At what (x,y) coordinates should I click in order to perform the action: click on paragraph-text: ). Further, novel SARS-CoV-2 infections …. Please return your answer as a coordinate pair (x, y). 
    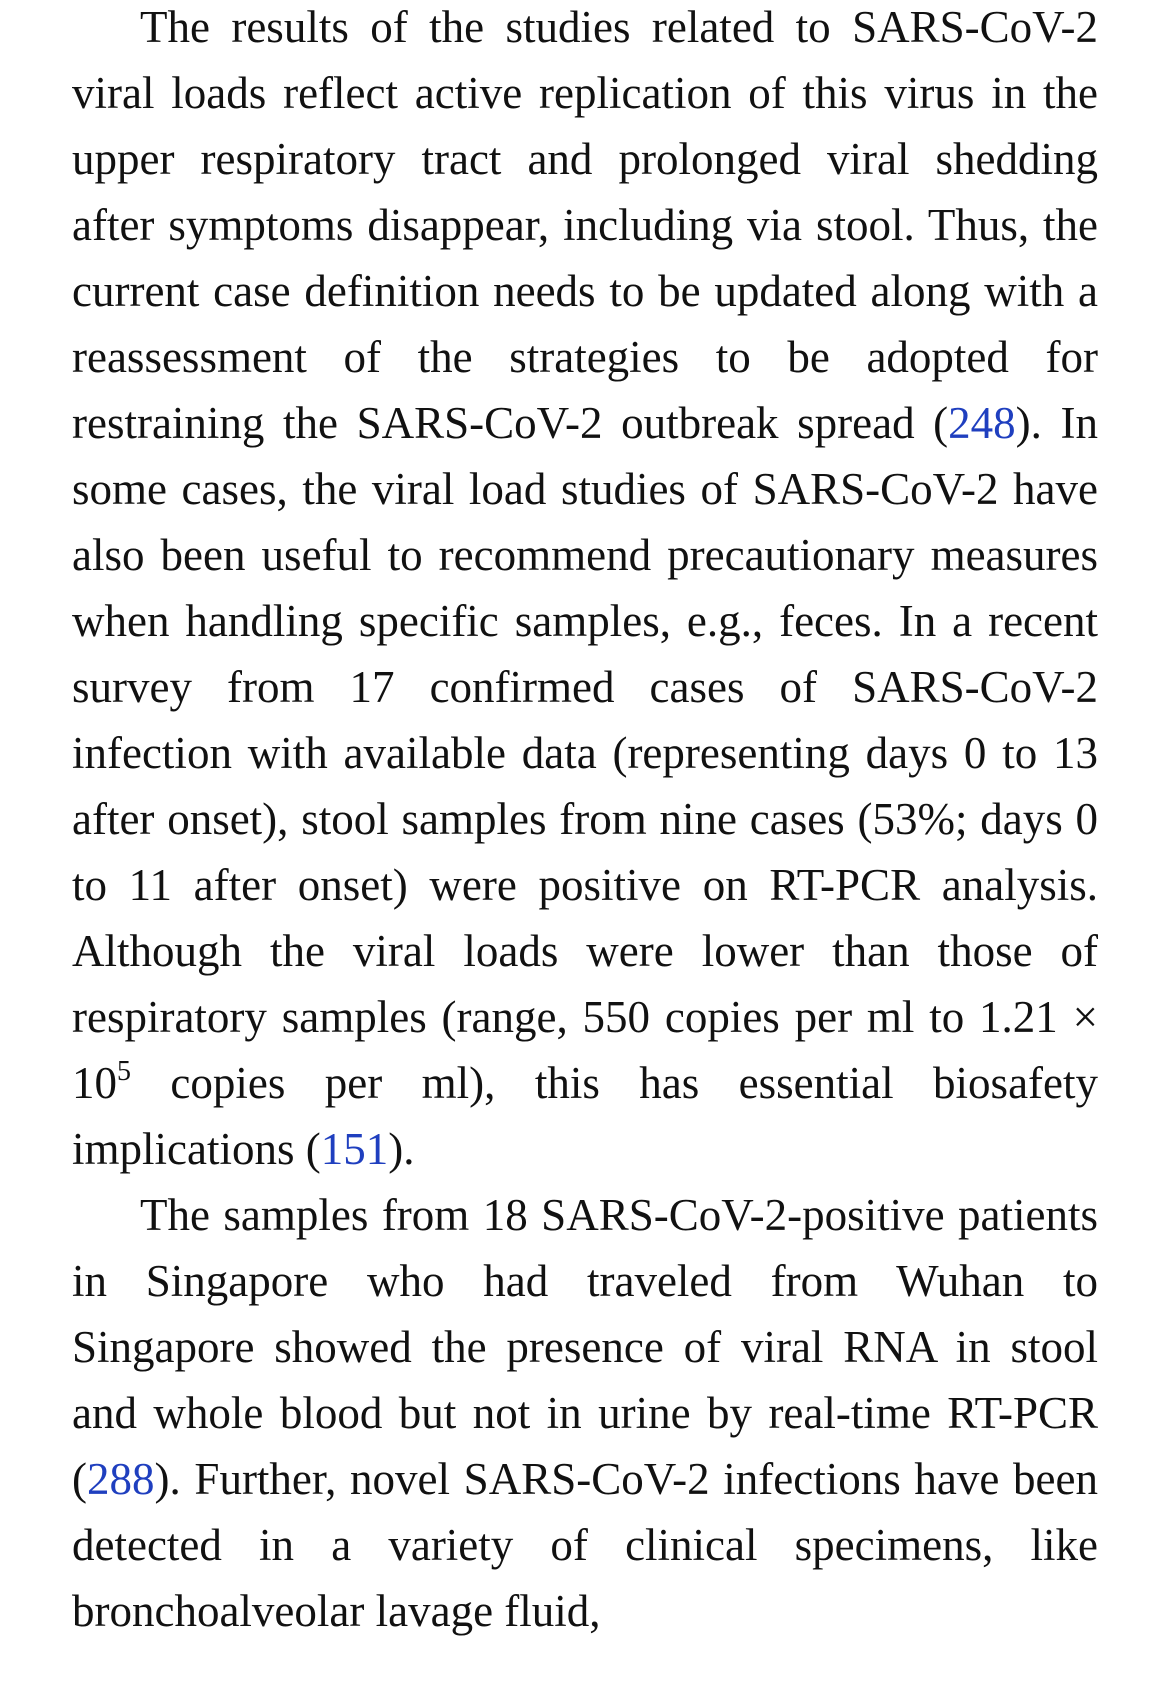
    Looking at the image, I should click on (585, 1545).